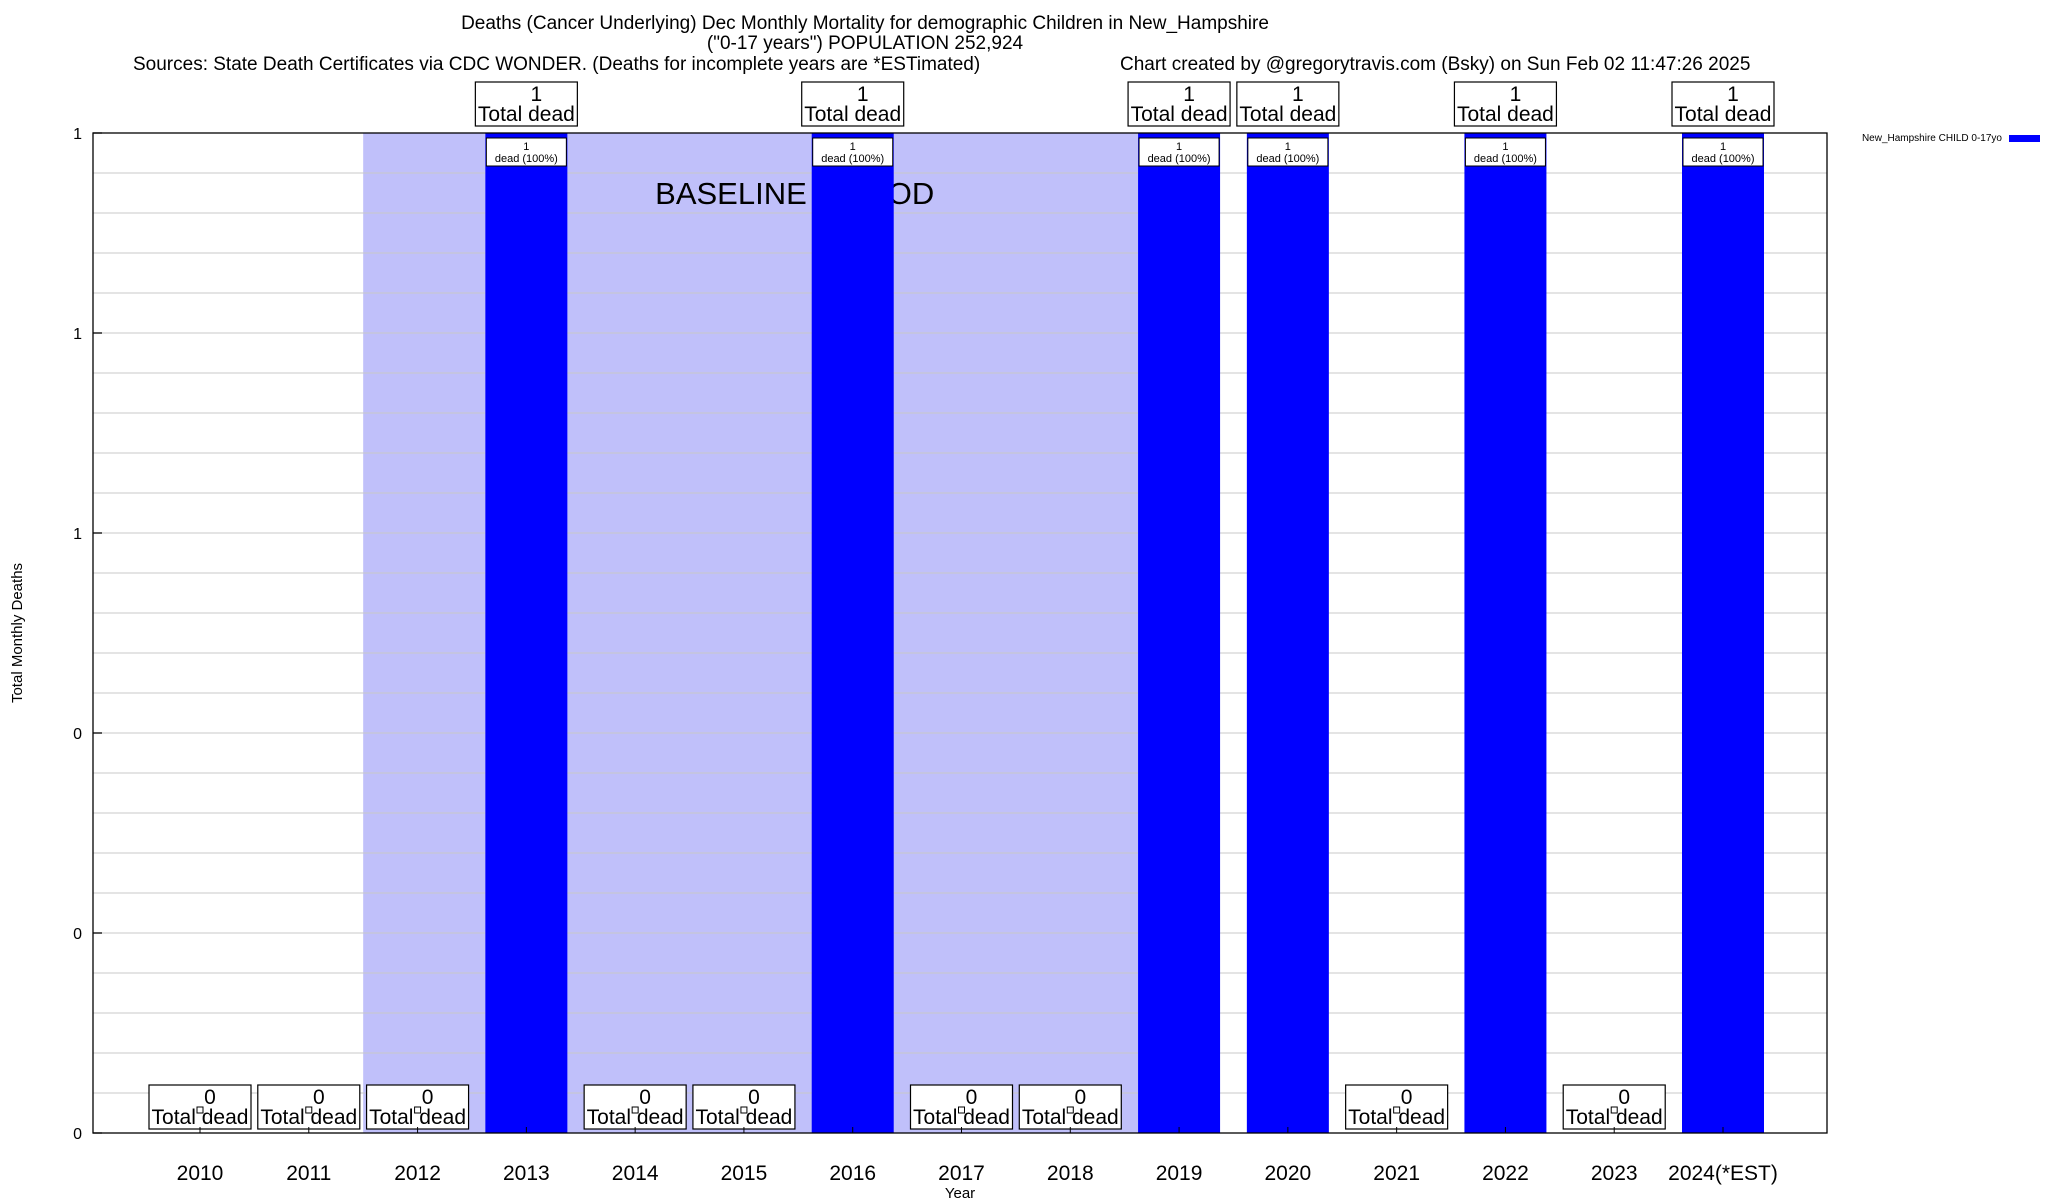  I want to click on bar-2019, so click(1179, 633).